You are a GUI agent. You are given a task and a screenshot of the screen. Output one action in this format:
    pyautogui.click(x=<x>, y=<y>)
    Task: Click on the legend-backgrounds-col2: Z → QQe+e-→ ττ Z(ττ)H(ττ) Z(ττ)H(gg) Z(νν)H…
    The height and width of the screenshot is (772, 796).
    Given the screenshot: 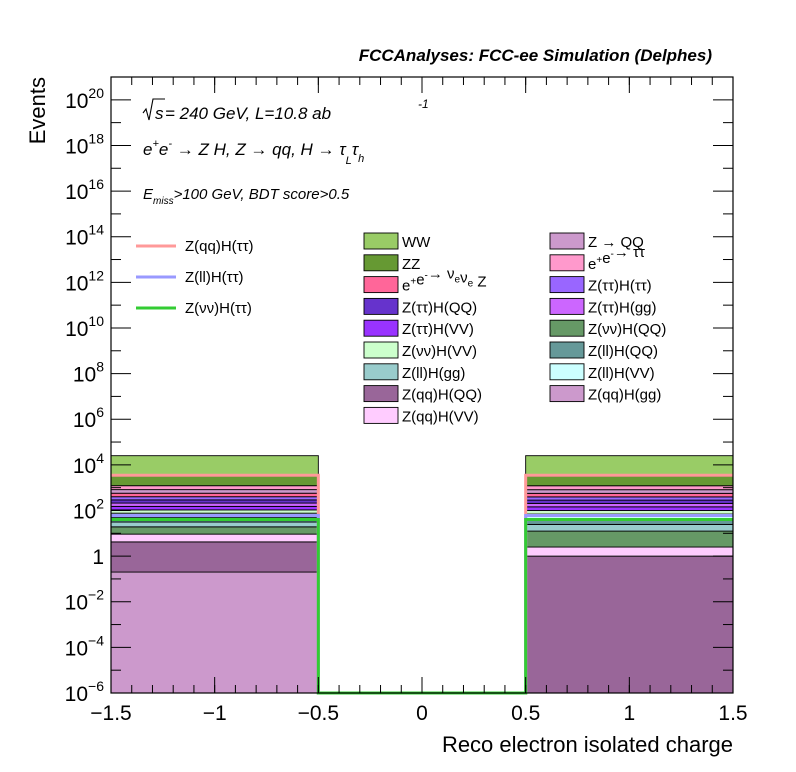 What is the action you would take?
    pyautogui.click(x=607, y=318)
    